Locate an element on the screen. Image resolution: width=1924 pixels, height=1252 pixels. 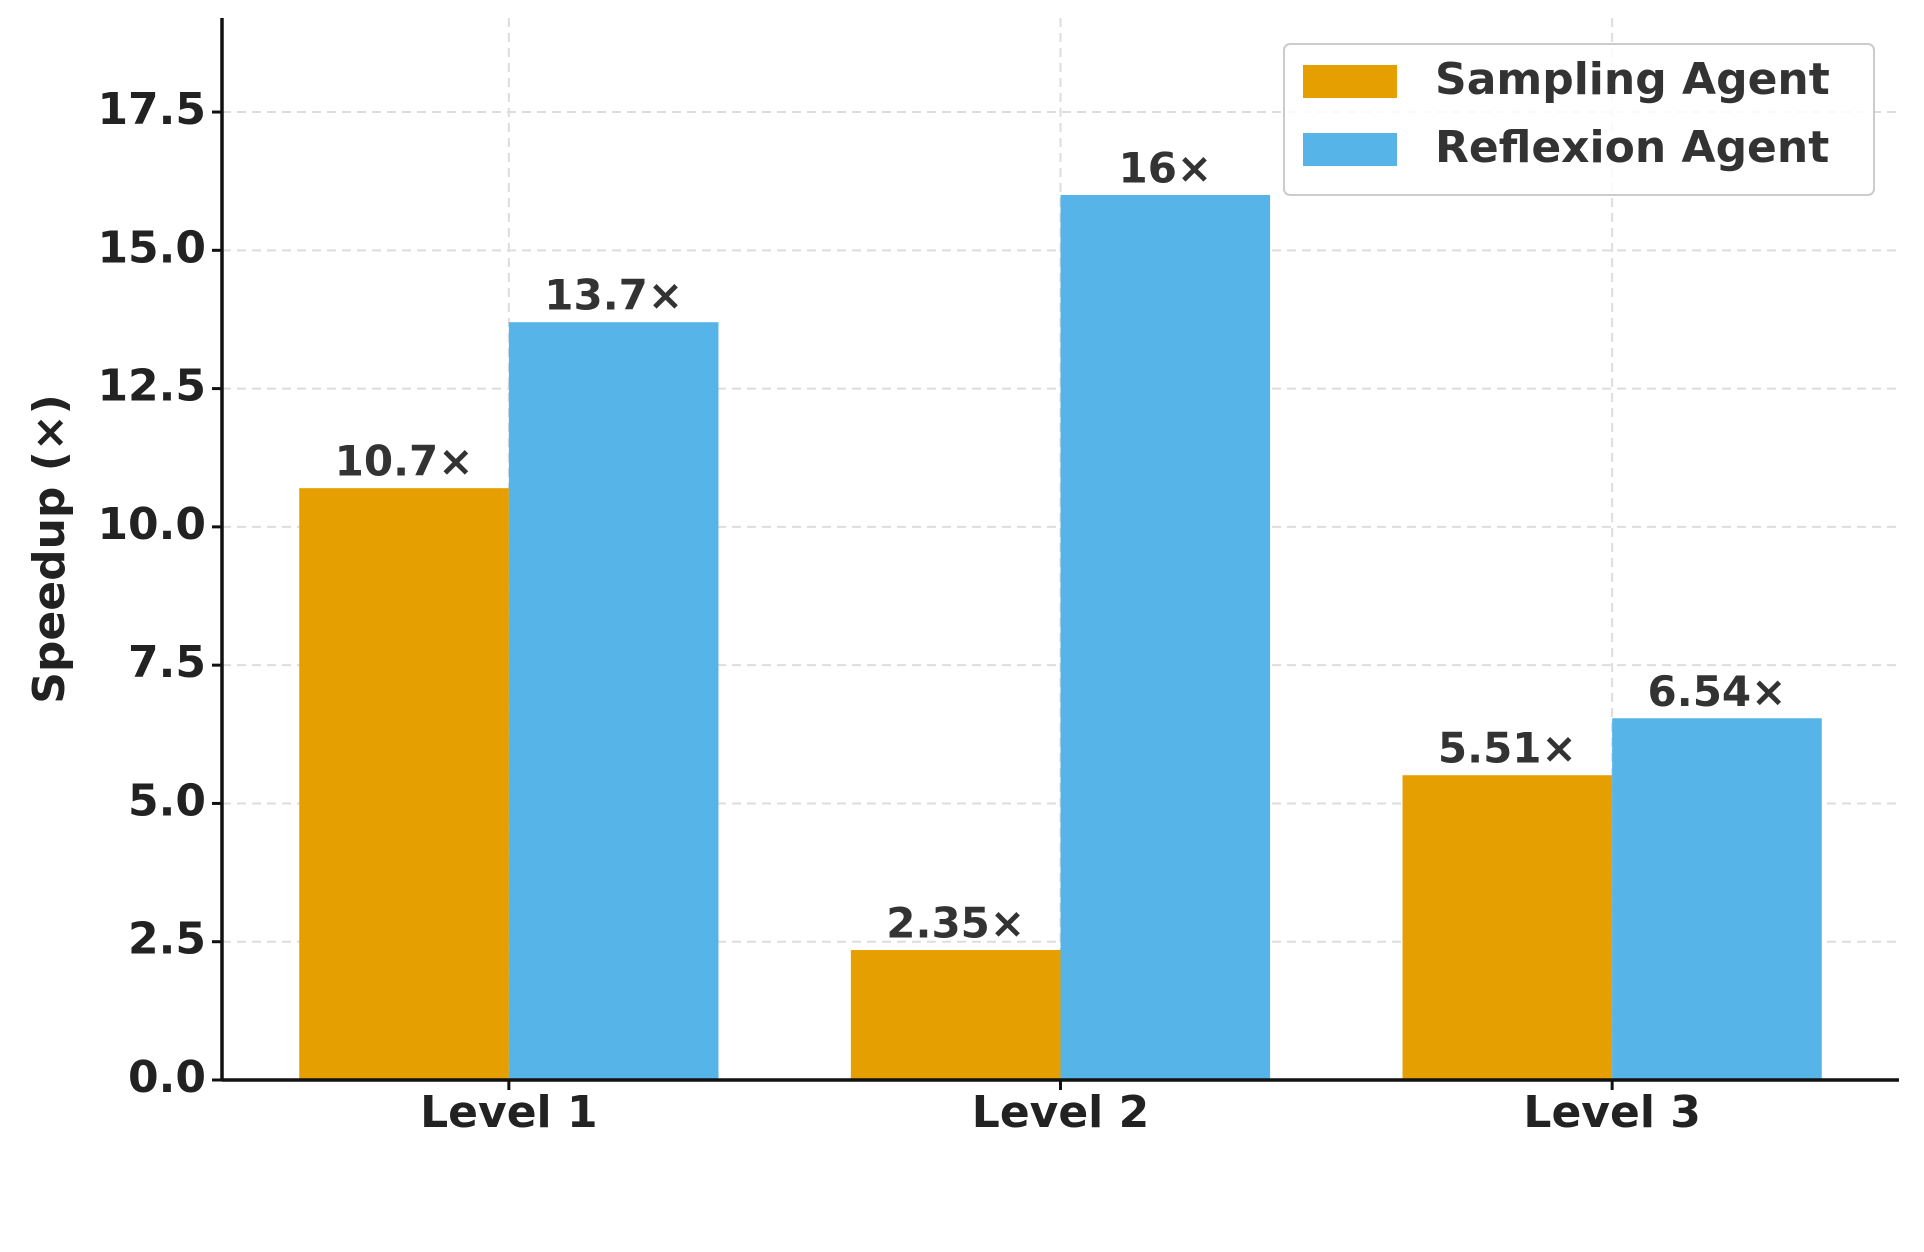
legend-label: Reflexion Agent is located at coordinates (1632, 147).